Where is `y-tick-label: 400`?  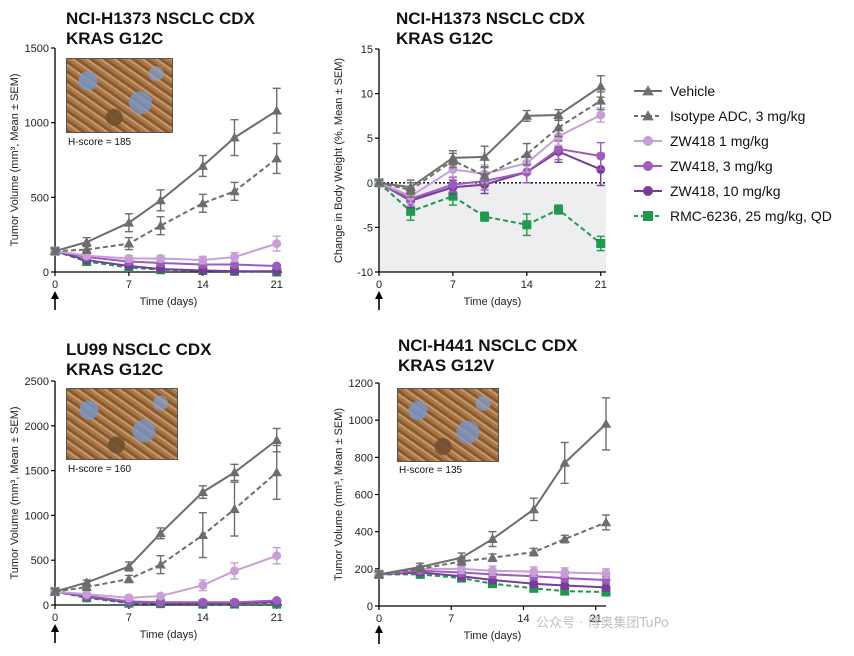
y-tick-label: 400 is located at coordinates (364, 533).